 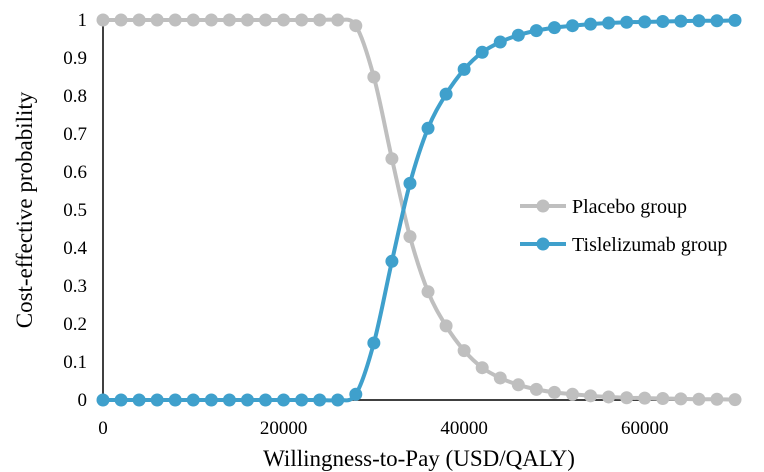 I want to click on x-tick-labels: 0 20000 40000 60000, so click(x=383, y=428).